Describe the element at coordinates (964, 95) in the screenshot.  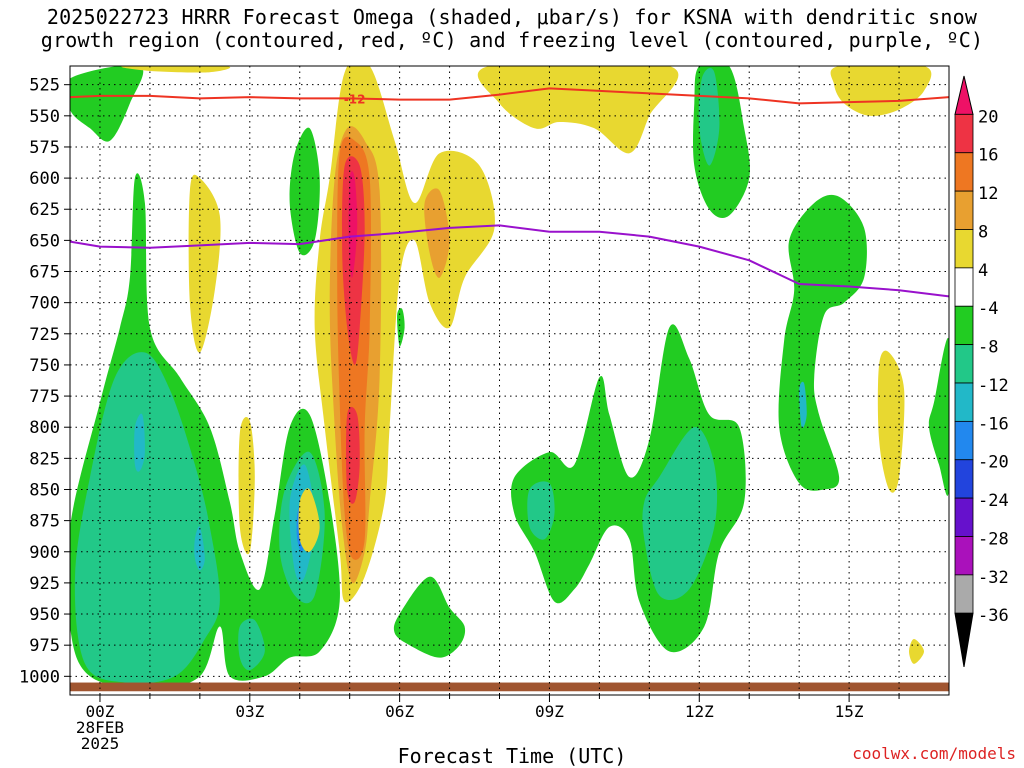
I see `colorbar-top-arrow` at that location.